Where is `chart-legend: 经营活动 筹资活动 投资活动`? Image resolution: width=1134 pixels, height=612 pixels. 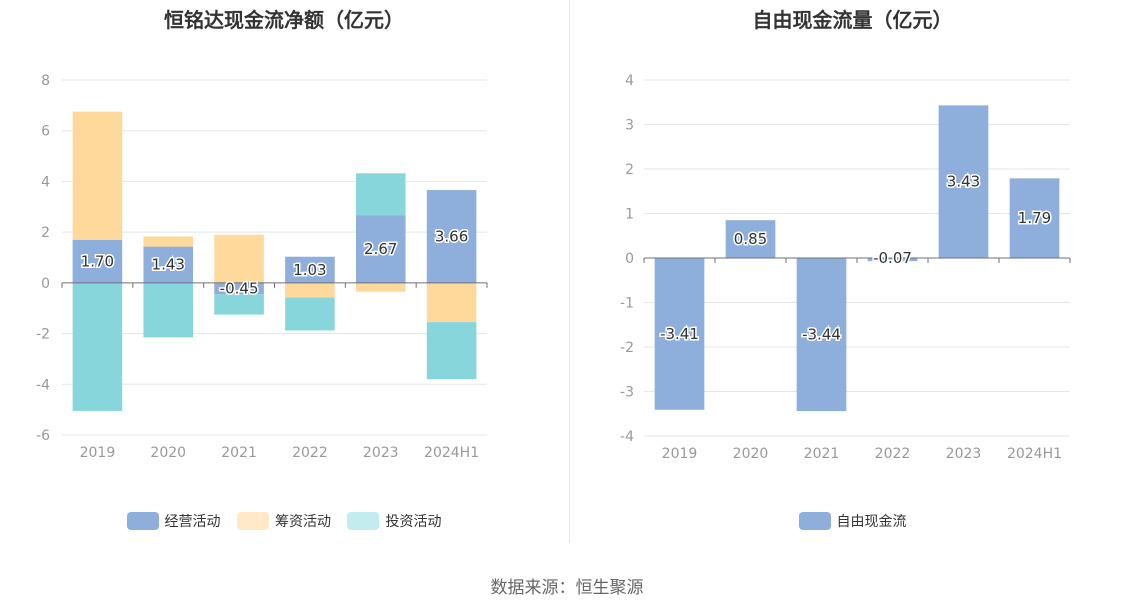 chart-legend: 经营活动 筹资活动 投资活动 is located at coordinates (284, 521).